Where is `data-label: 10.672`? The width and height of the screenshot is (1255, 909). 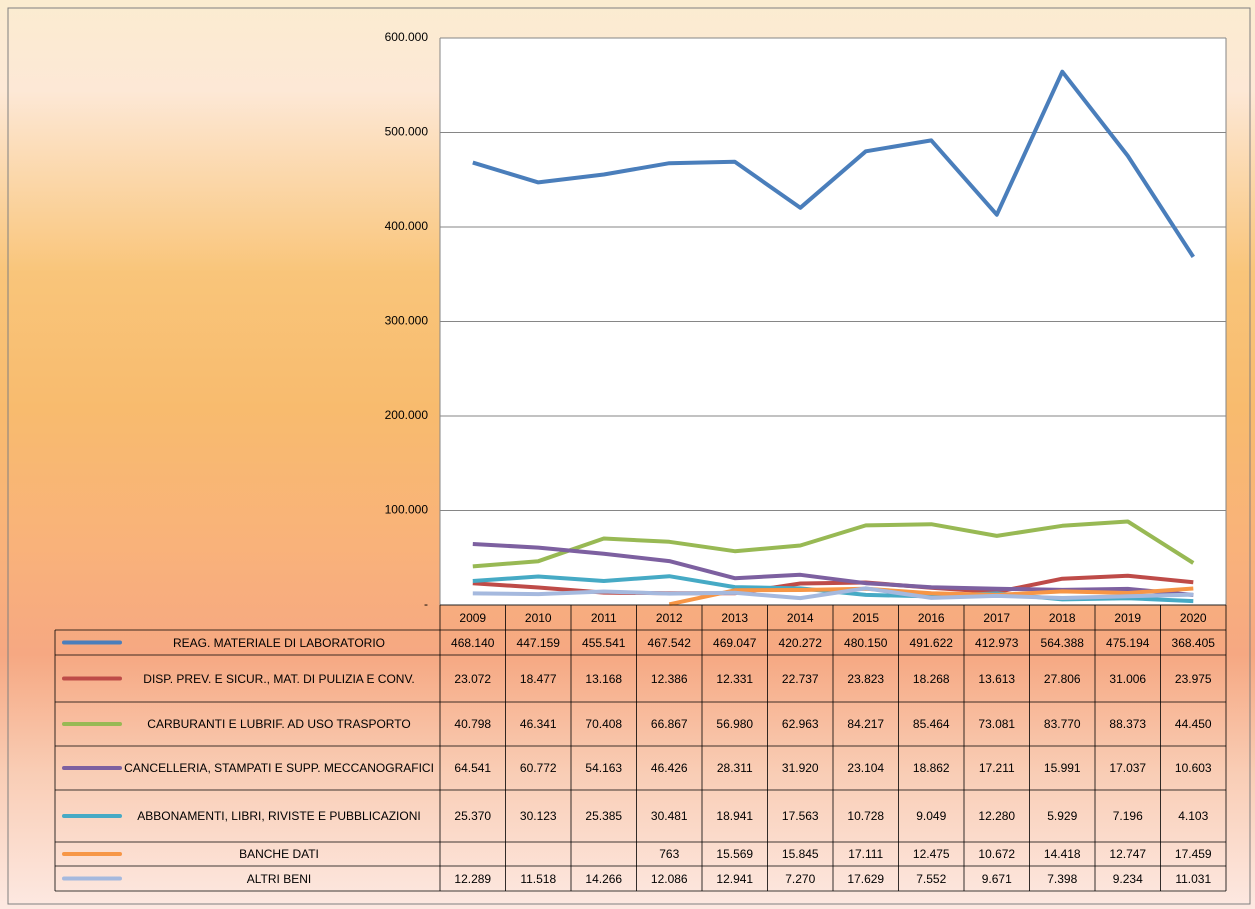
data-label: 10.672 is located at coordinates (997, 854).